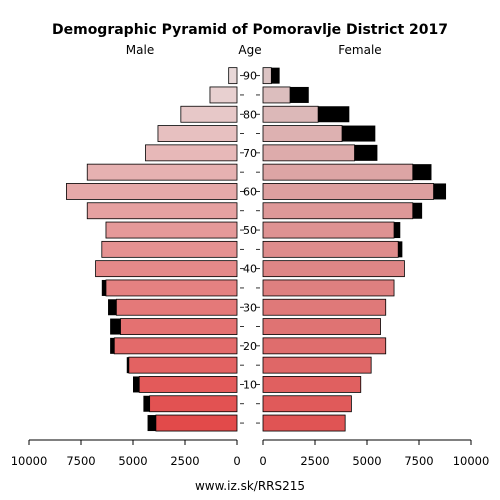  I want to click on female-x-tick-label: 0, so click(262, 461).